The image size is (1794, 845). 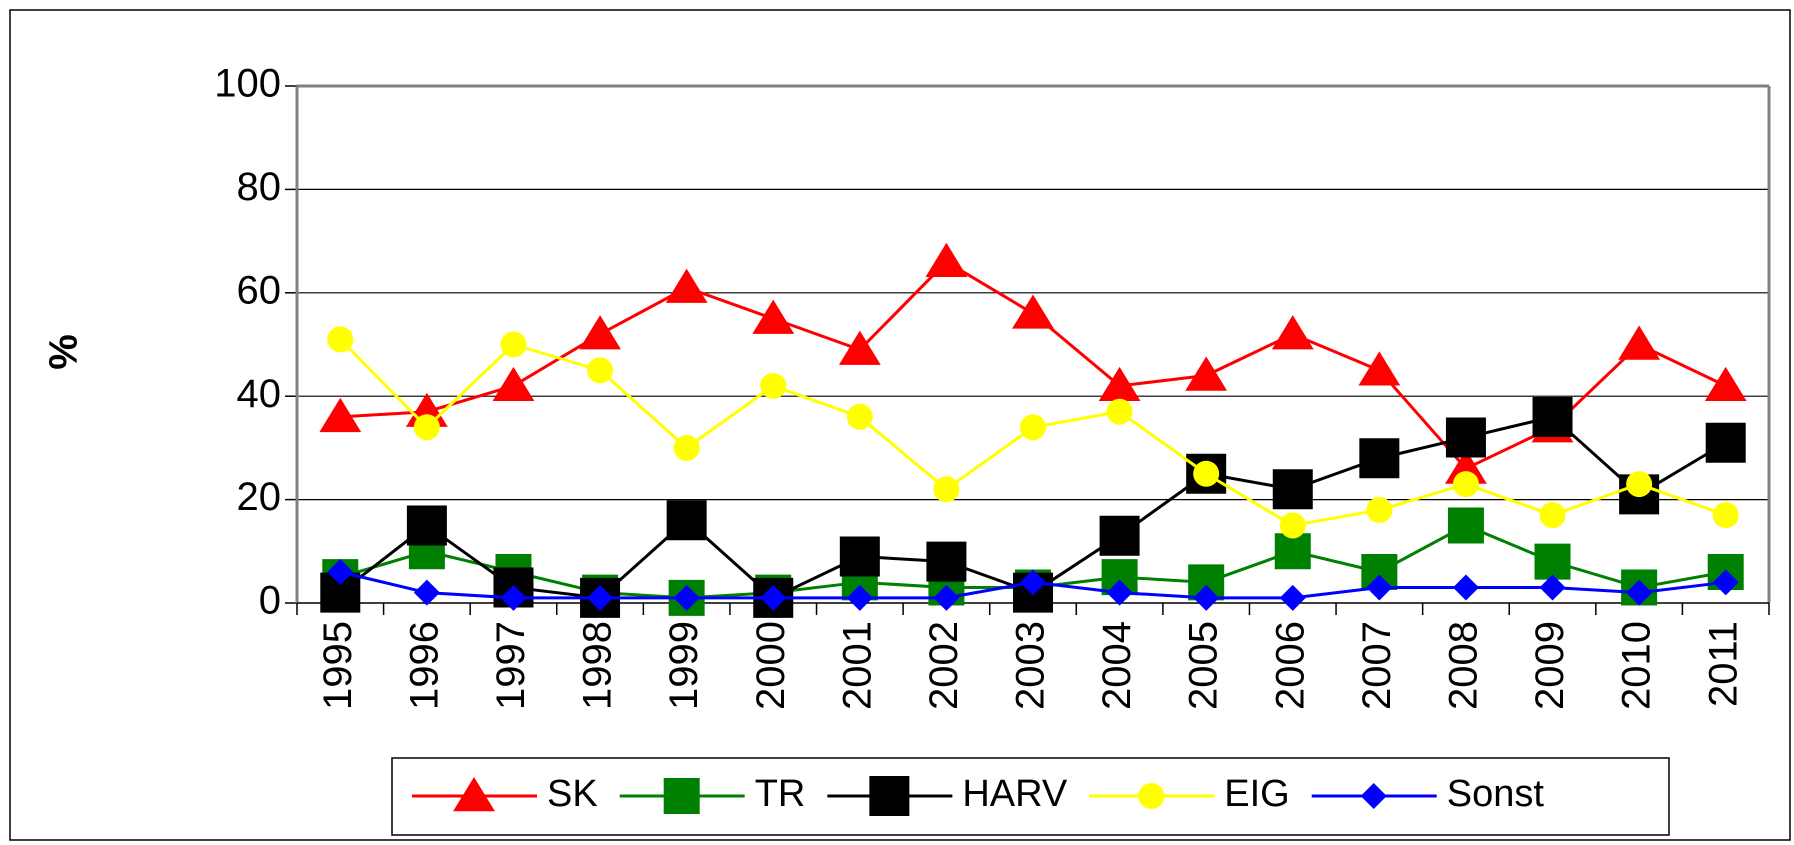 I want to click on x-tick-label: 2005, so click(x=1204, y=665).